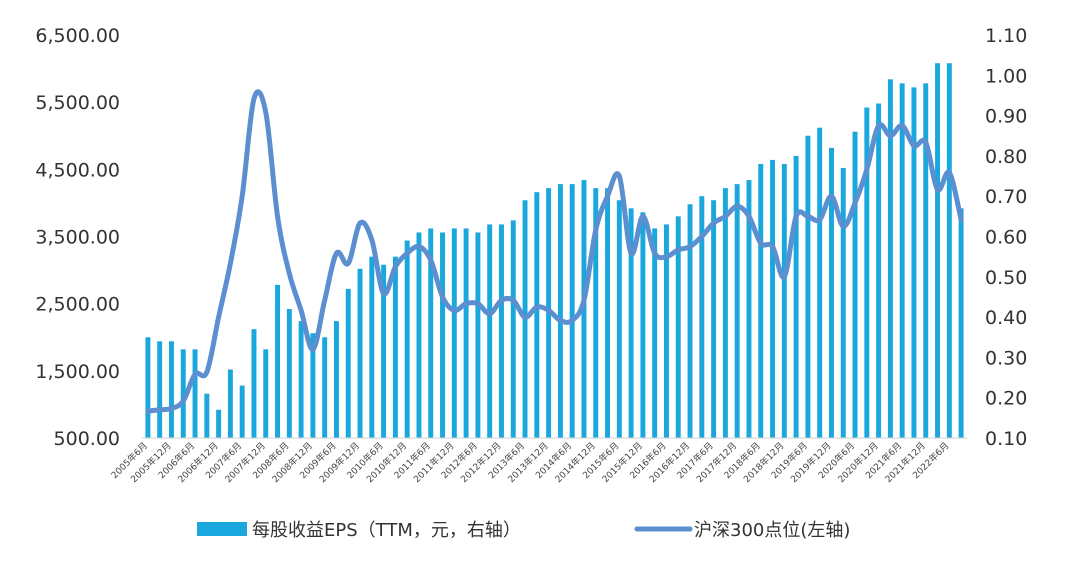  I want to click on y-left-tick-label: 4,500.00, so click(77, 170).